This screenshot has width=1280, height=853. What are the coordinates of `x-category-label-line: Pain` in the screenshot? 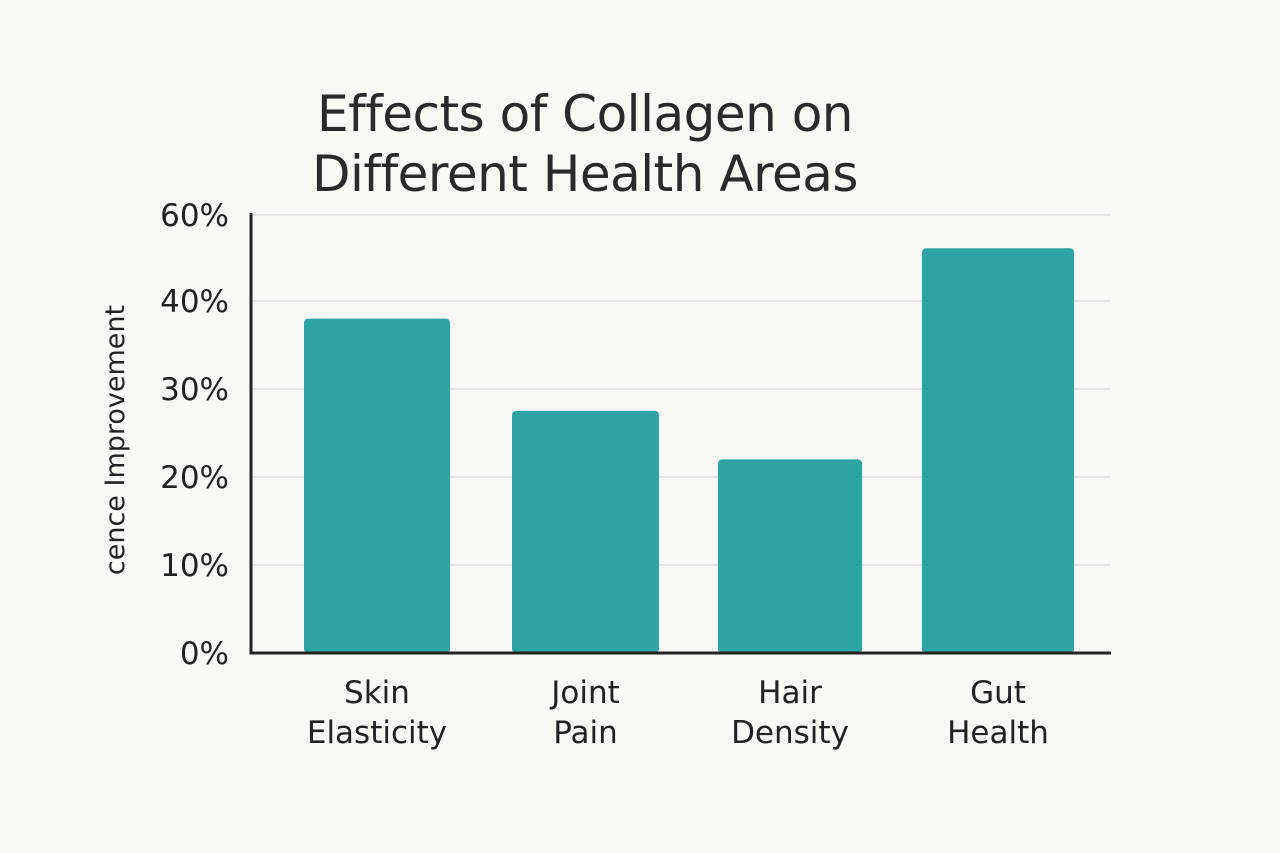 It's located at (585, 733).